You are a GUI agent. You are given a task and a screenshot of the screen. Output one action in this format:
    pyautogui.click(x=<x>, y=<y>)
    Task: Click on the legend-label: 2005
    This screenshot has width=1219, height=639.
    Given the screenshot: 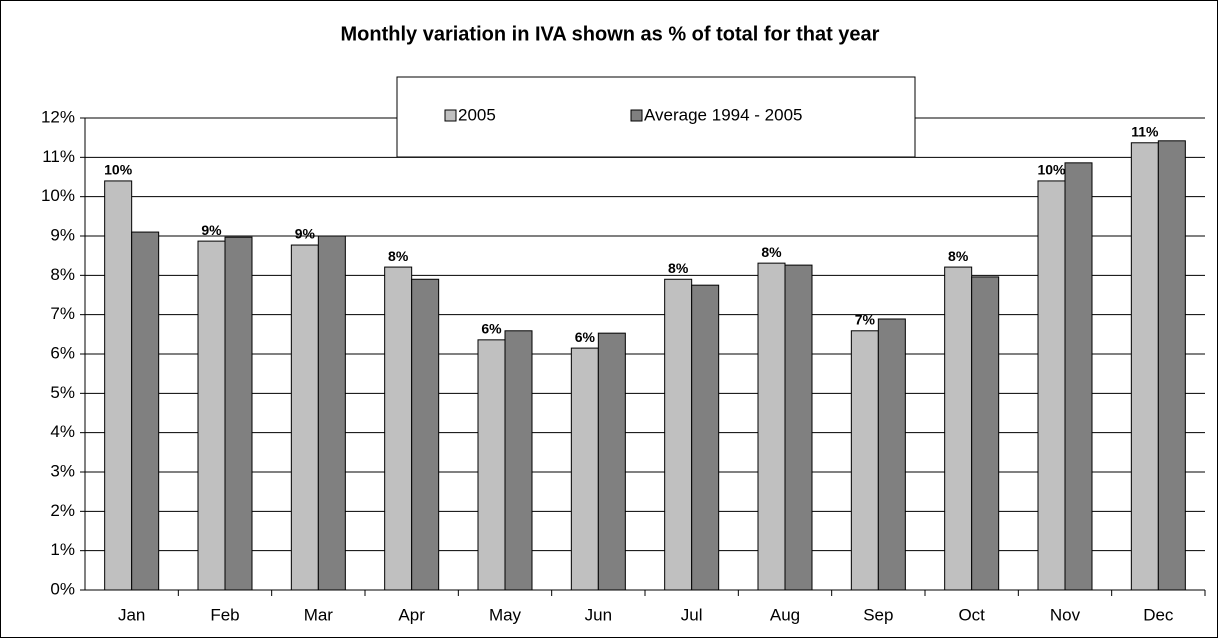 What is the action you would take?
    pyautogui.click(x=477, y=114)
    